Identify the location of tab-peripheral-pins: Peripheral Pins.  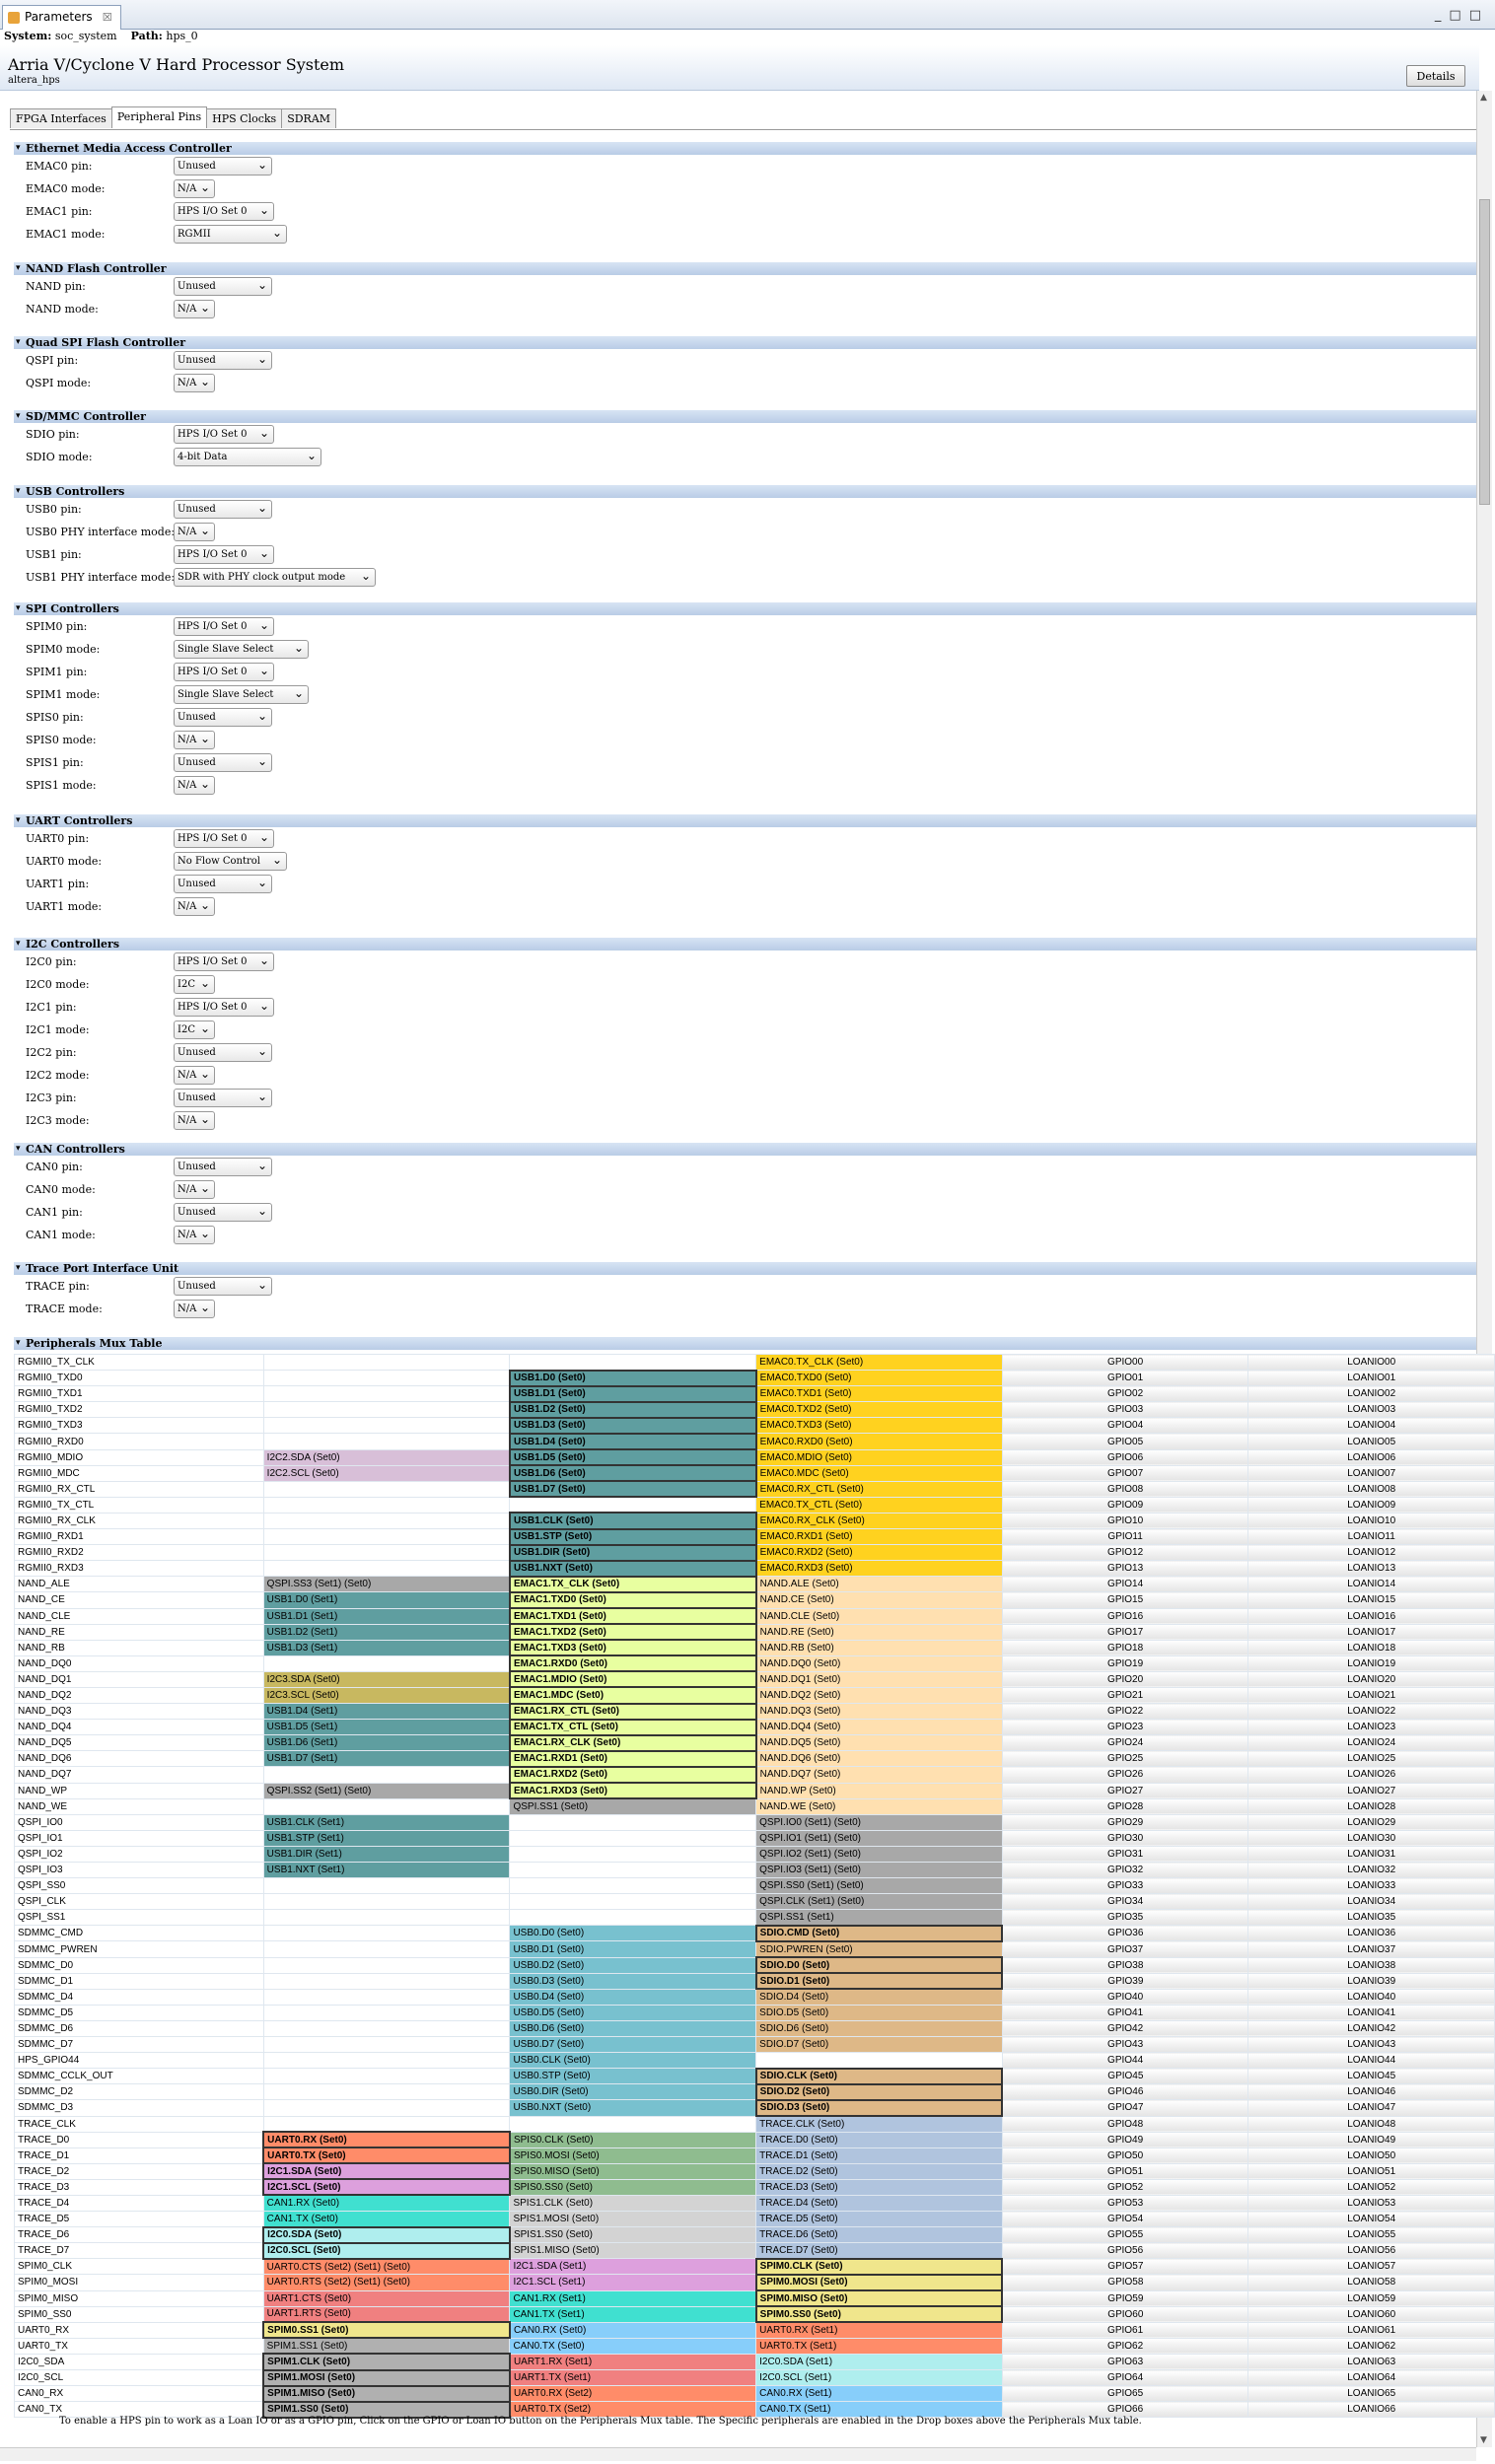
(159, 117).